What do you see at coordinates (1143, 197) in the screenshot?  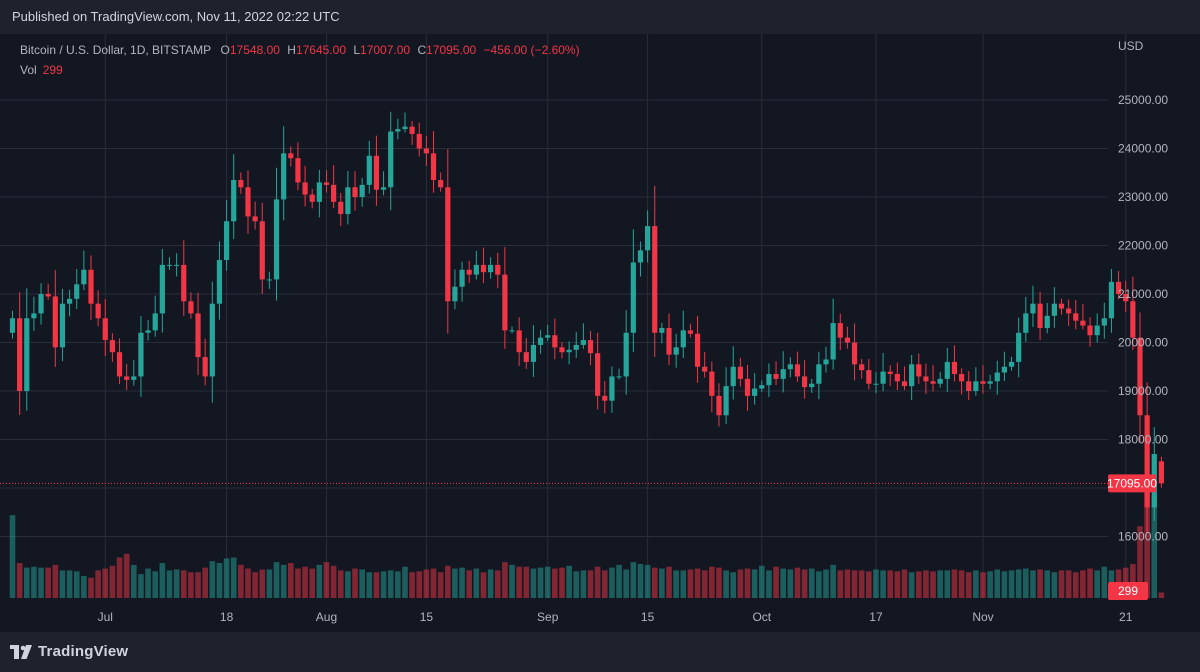 I see `price-tick-label: 23000.00` at bounding box center [1143, 197].